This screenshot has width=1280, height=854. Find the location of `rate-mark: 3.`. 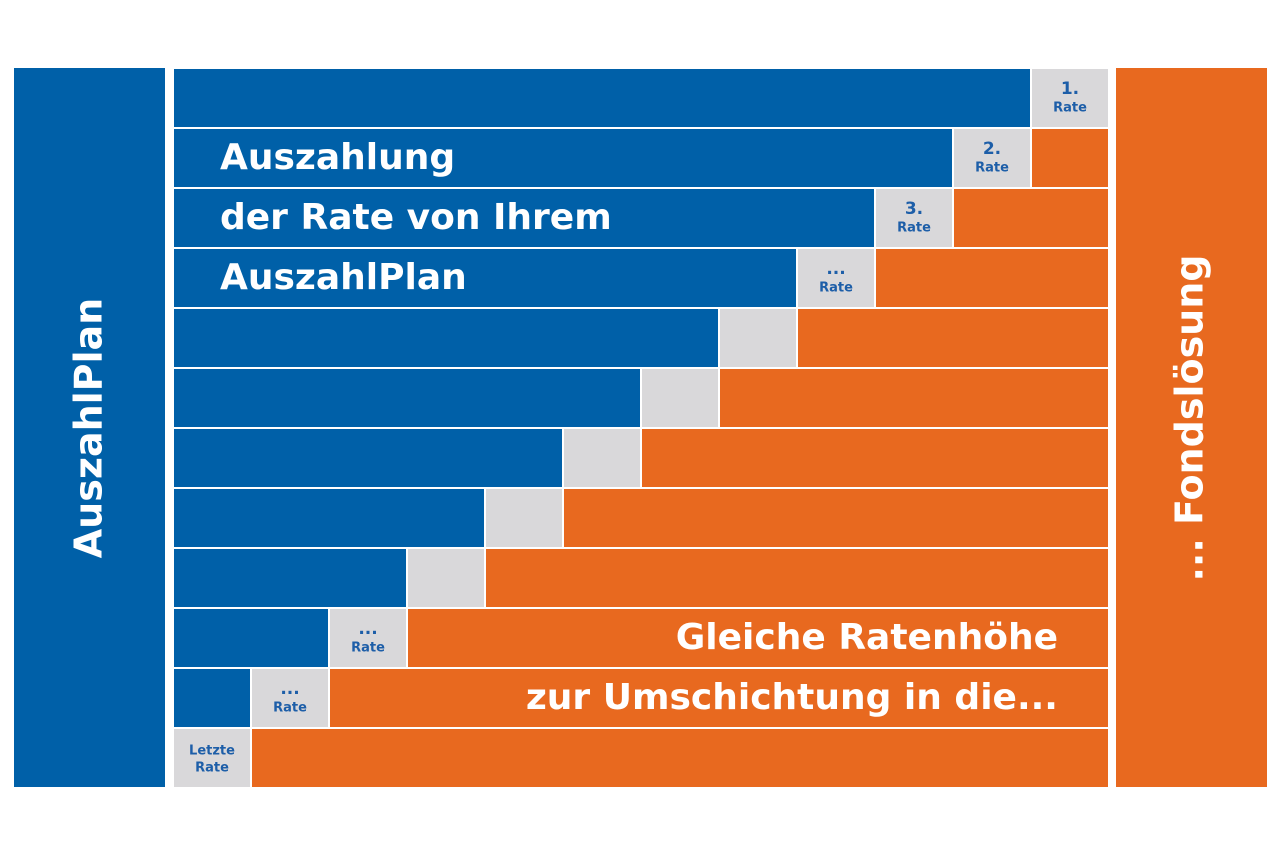

rate-mark: 3. is located at coordinates (914, 209).